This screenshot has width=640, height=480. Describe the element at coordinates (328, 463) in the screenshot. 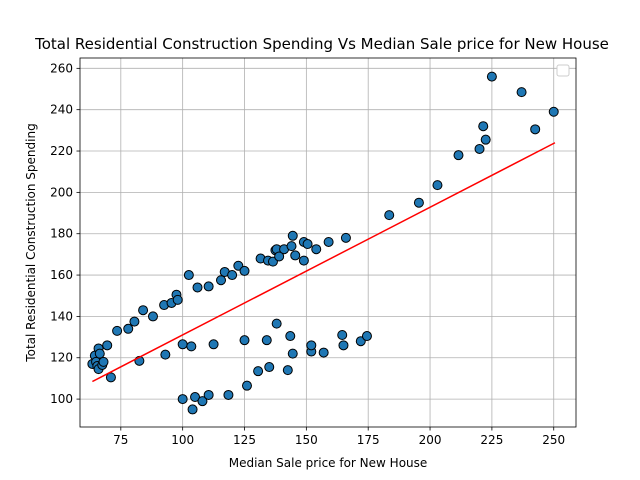

I see `x-axis-label: Median Sale price for New House` at that location.